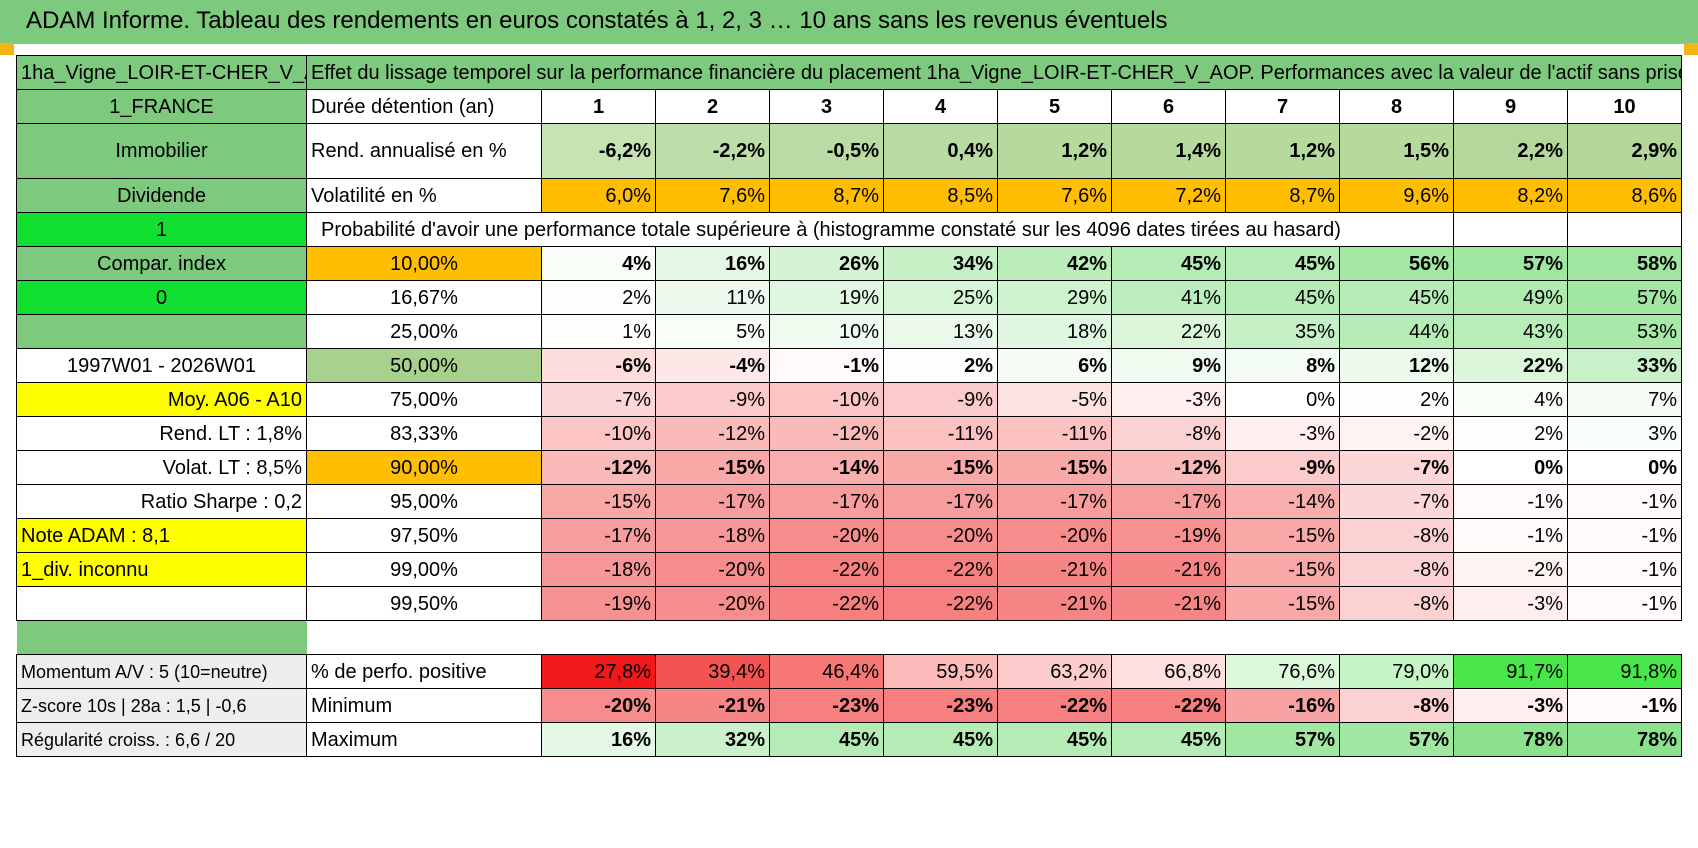 Image resolution: width=1698 pixels, height=848 pixels. Describe the element at coordinates (424, 106) in the screenshot. I see `duree-label: Durée détention (an)` at that location.